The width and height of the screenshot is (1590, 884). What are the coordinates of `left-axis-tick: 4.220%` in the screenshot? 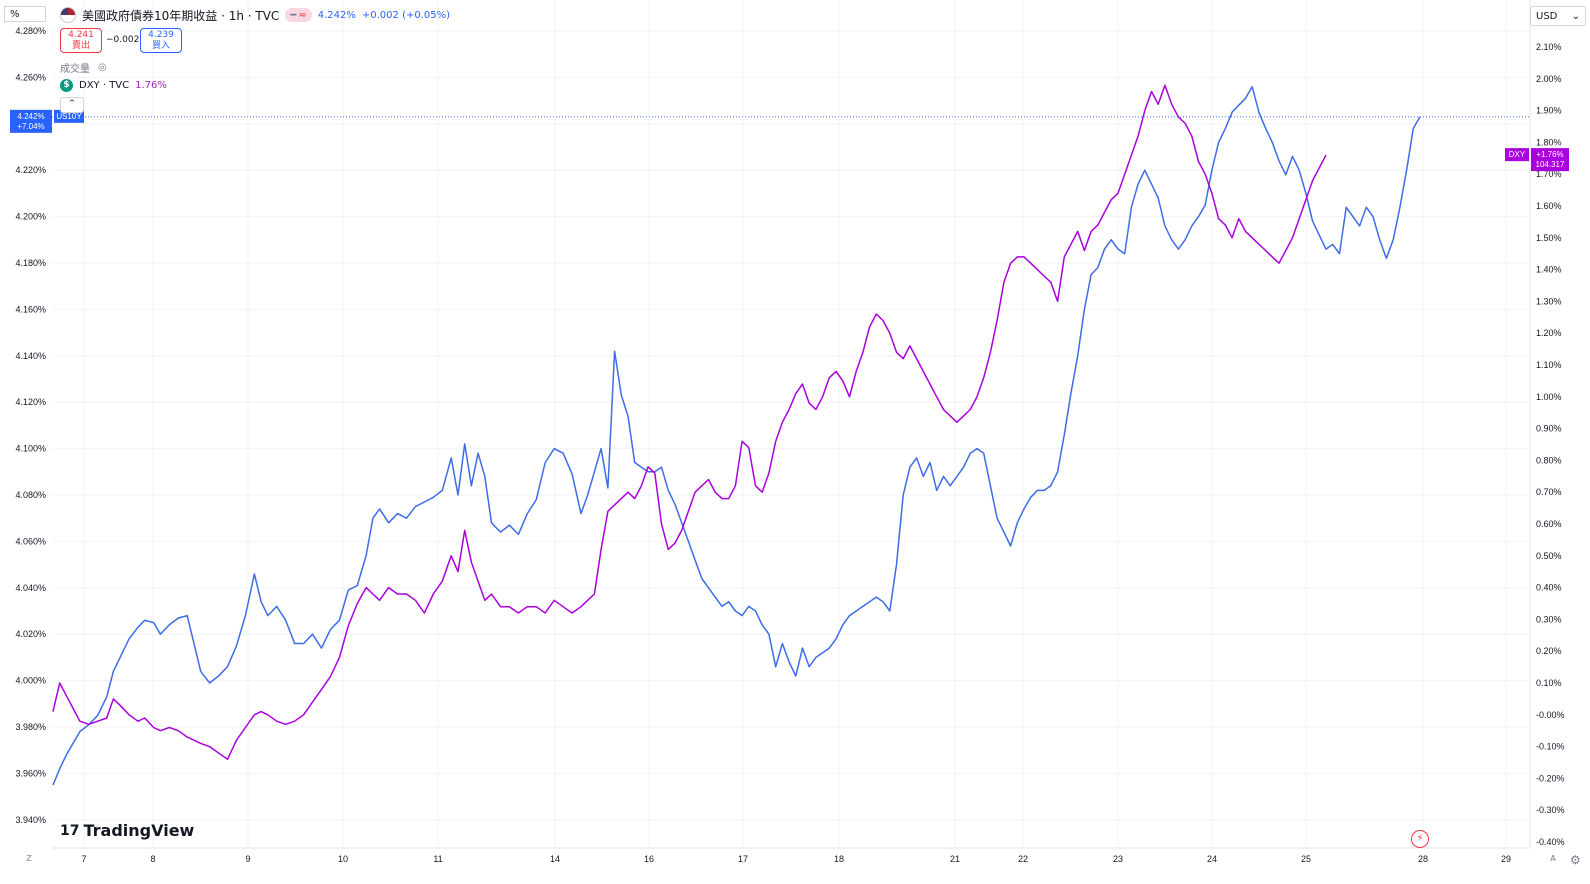 It's located at (30, 170).